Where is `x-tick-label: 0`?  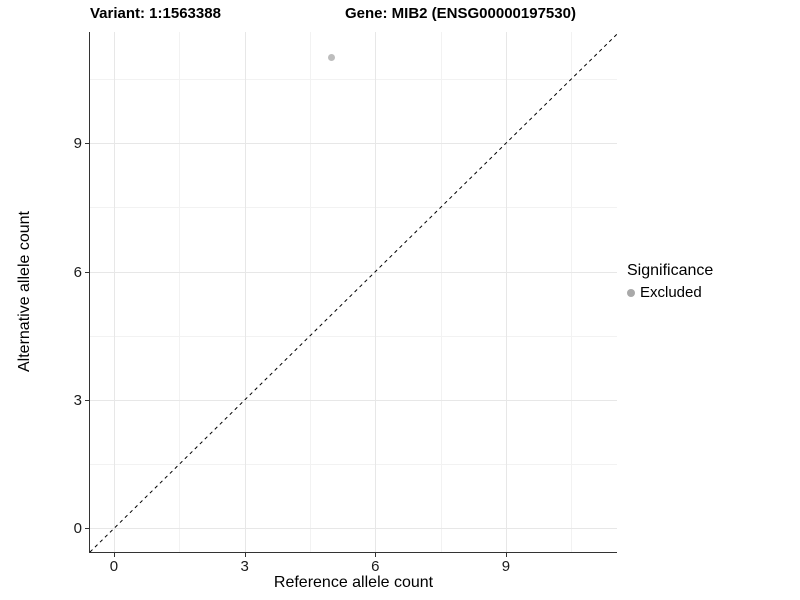
x-tick-label: 0 is located at coordinates (114, 566).